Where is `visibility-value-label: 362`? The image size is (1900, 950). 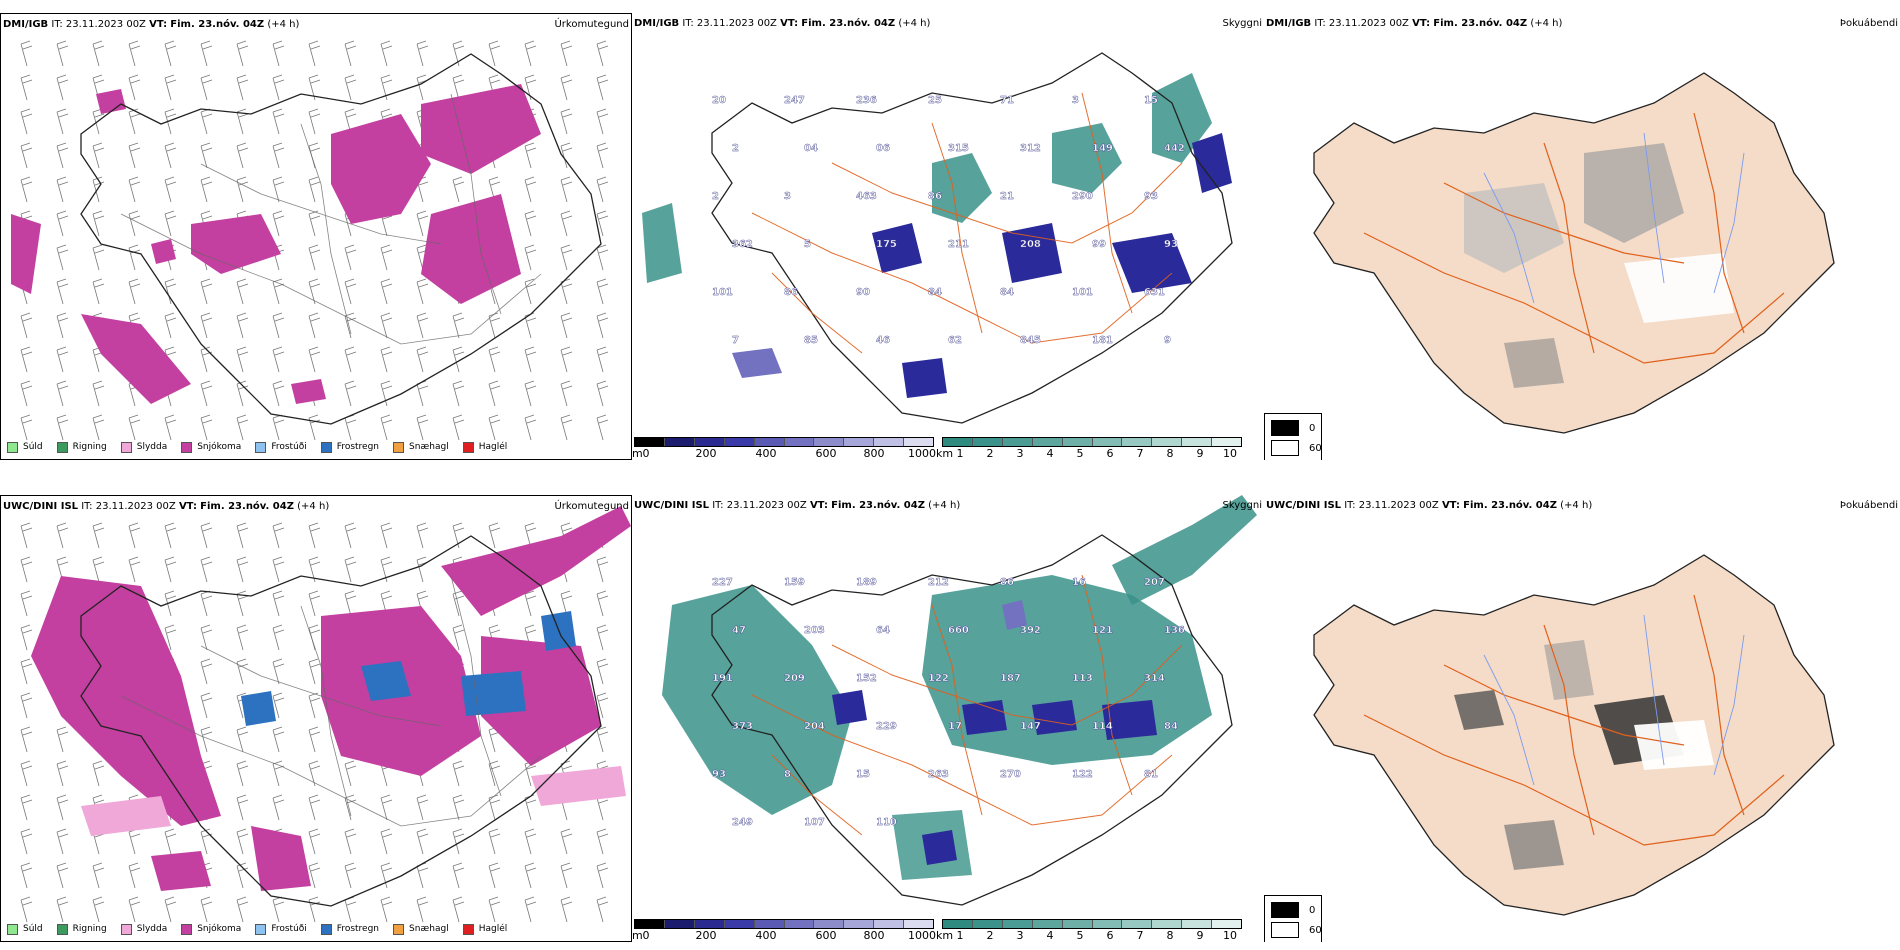 visibility-value-label: 362 is located at coordinates (742, 244).